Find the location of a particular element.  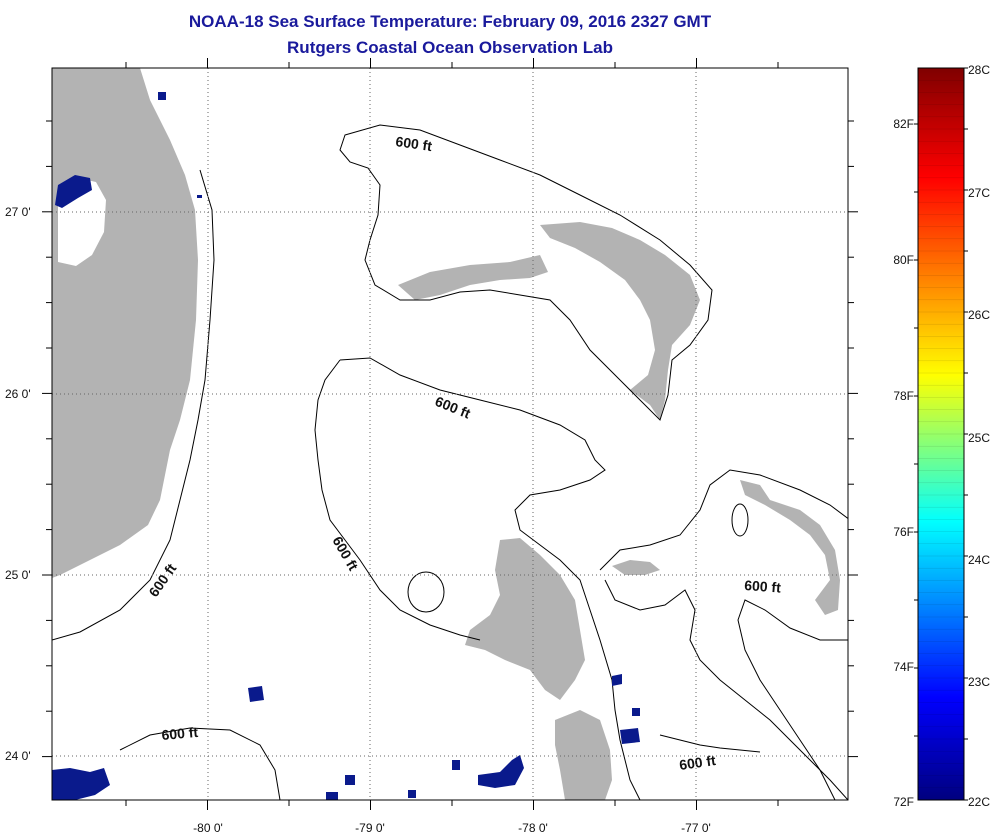

grand-bahama-land is located at coordinates (473, 277).